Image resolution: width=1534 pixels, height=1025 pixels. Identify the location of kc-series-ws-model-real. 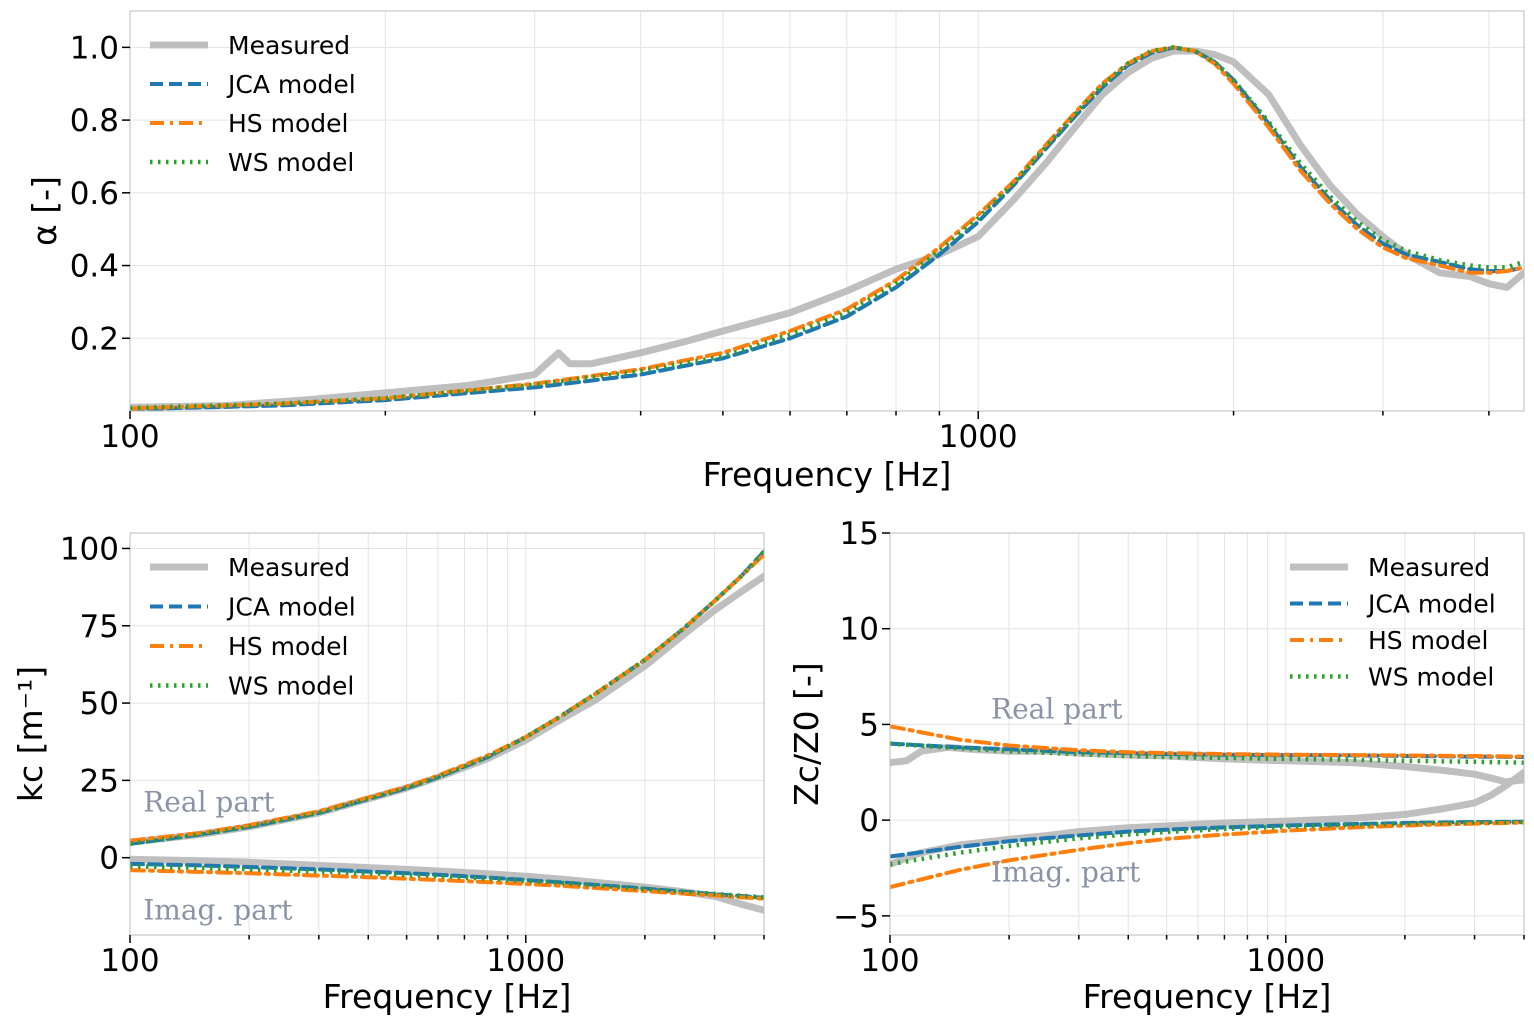
(447, 698).